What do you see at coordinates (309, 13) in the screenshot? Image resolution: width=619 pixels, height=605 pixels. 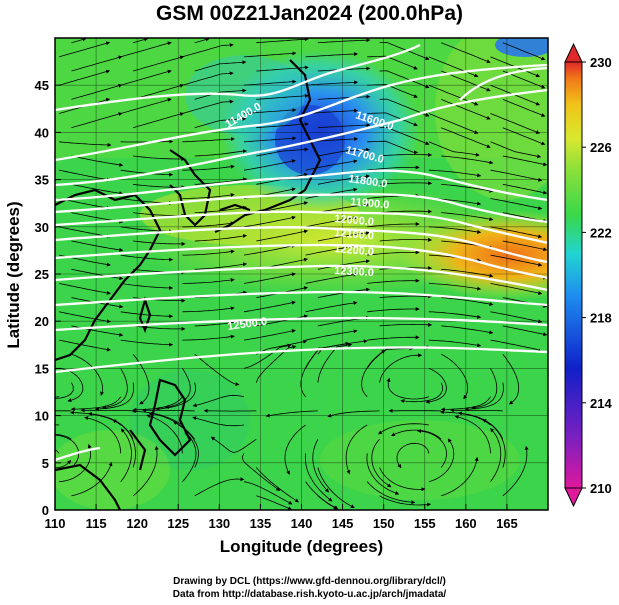 I see `chart-title: GSM 00Z21Jan2024 (200.0hPa)` at bounding box center [309, 13].